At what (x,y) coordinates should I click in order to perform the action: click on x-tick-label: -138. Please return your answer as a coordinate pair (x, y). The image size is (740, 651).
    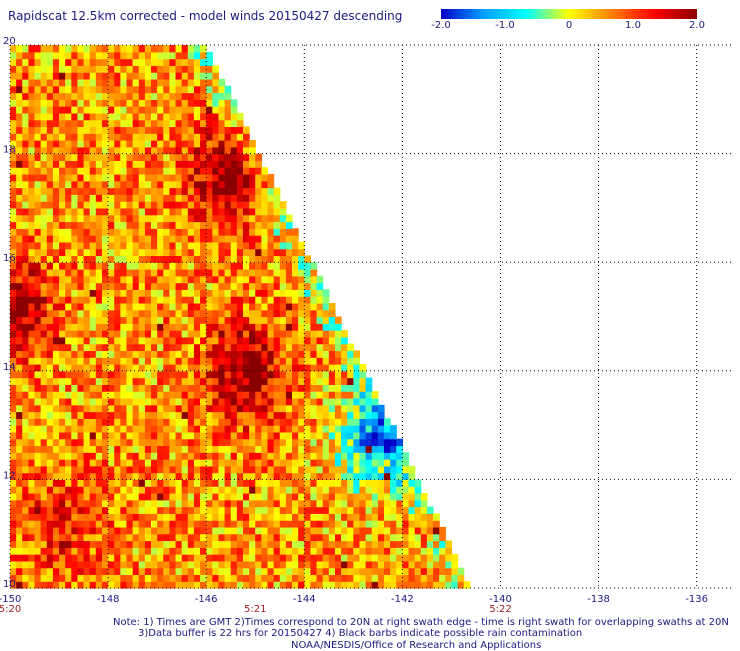
    Looking at the image, I should click on (598, 599).